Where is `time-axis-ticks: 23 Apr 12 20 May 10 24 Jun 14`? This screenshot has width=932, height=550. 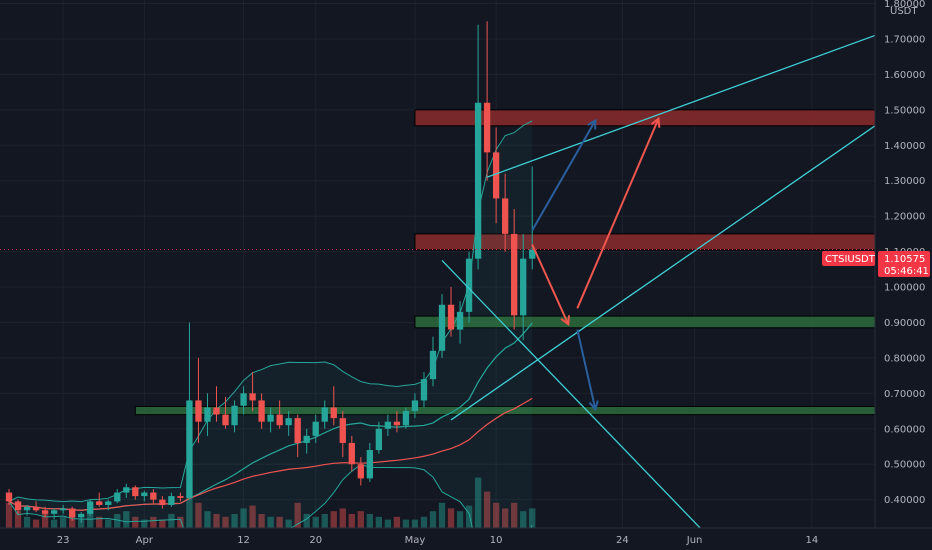 time-axis-ticks: 23 Apr 12 20 May 10 24 Jun 14 is located at coordinates (437, 540).